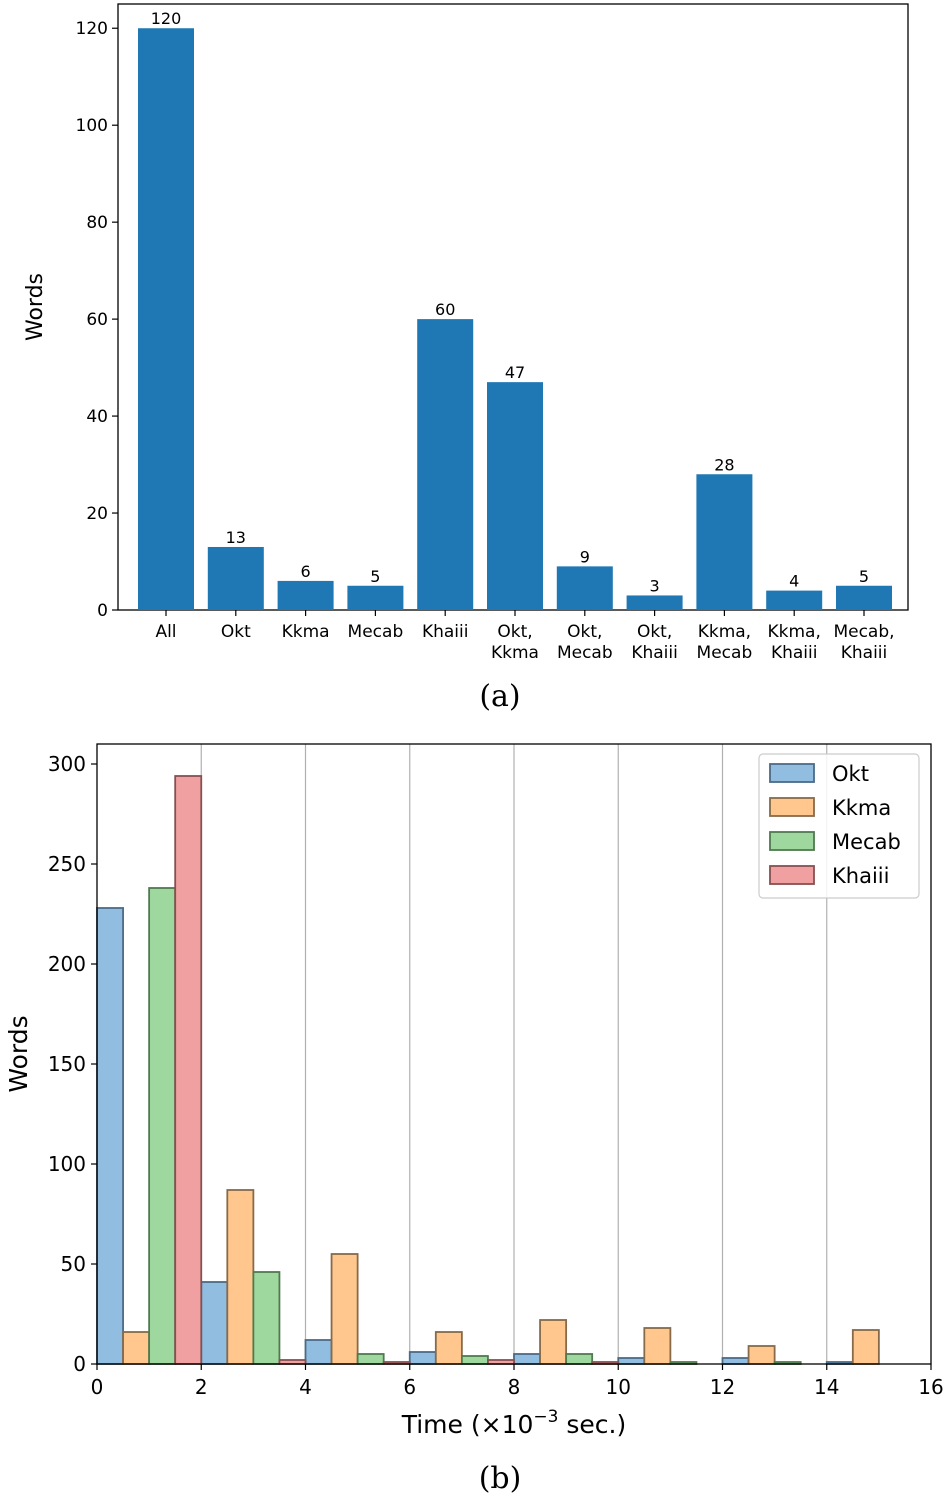 This screenshot has height=1500, width=945. Describe the element at coordinates (97, 320) in the screenshot. I see `y-tick-label: 60` at that location.